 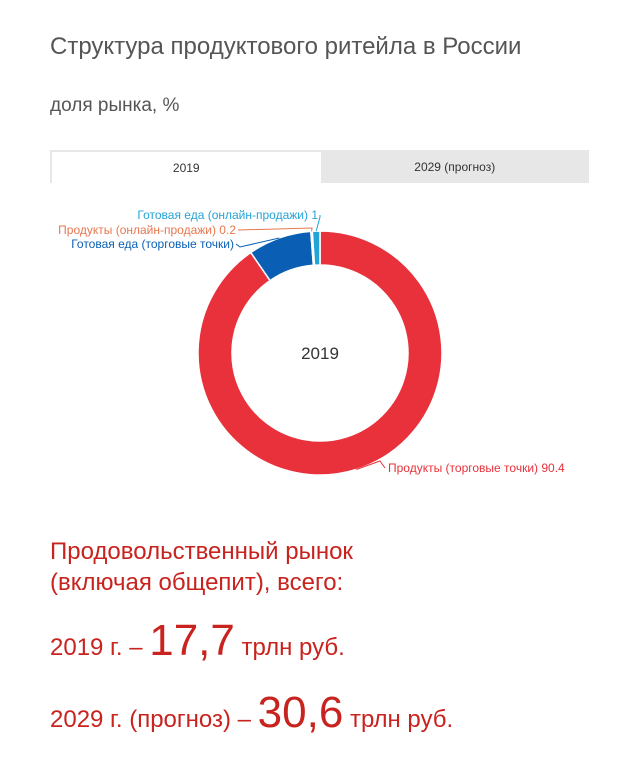 What do you see at coordinates (186, 167) in the screenshot?
I see `tab-2019: 2019` at bounding box center [186, 167].